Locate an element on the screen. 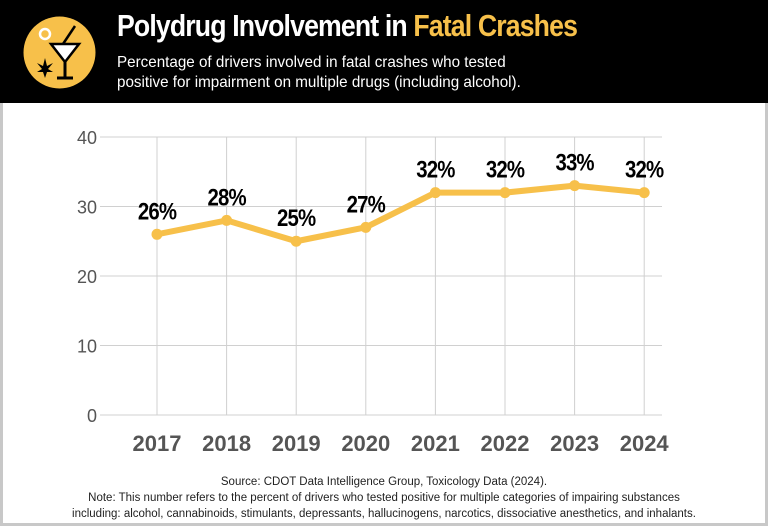 This screenshot has height=529, width=768. data-label: 33% is located at coordinates (574, 162).